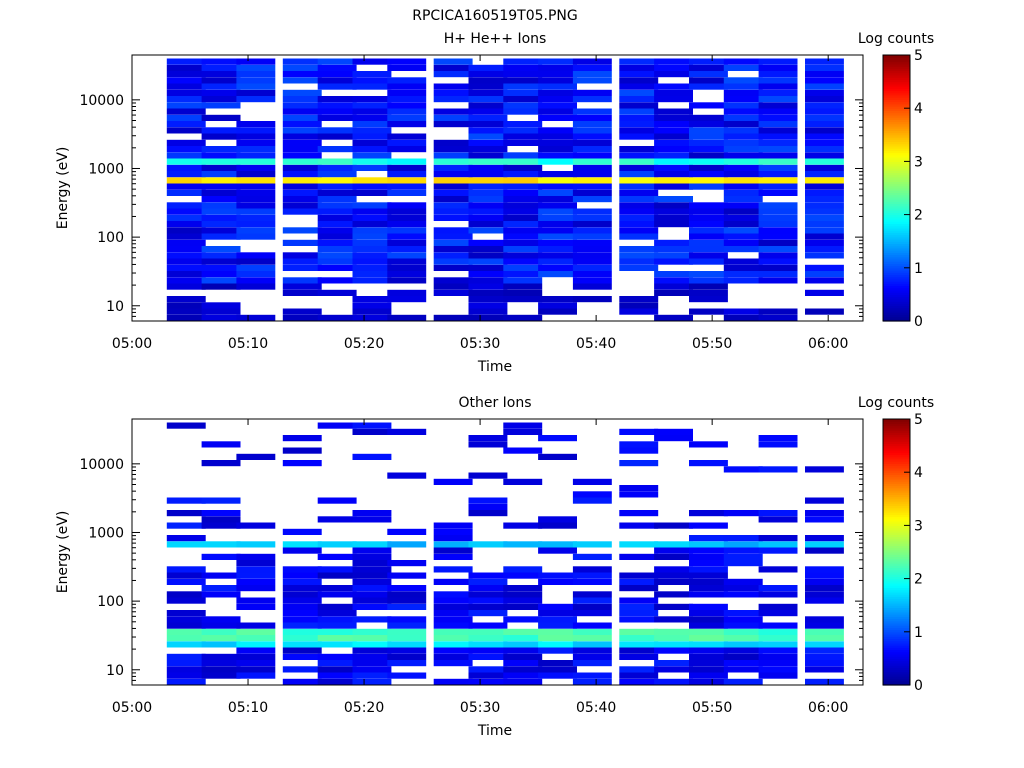 This screenshot has height=768, width=1024. I want to click on colorbar-tick-label: 0, so click(918, 686).